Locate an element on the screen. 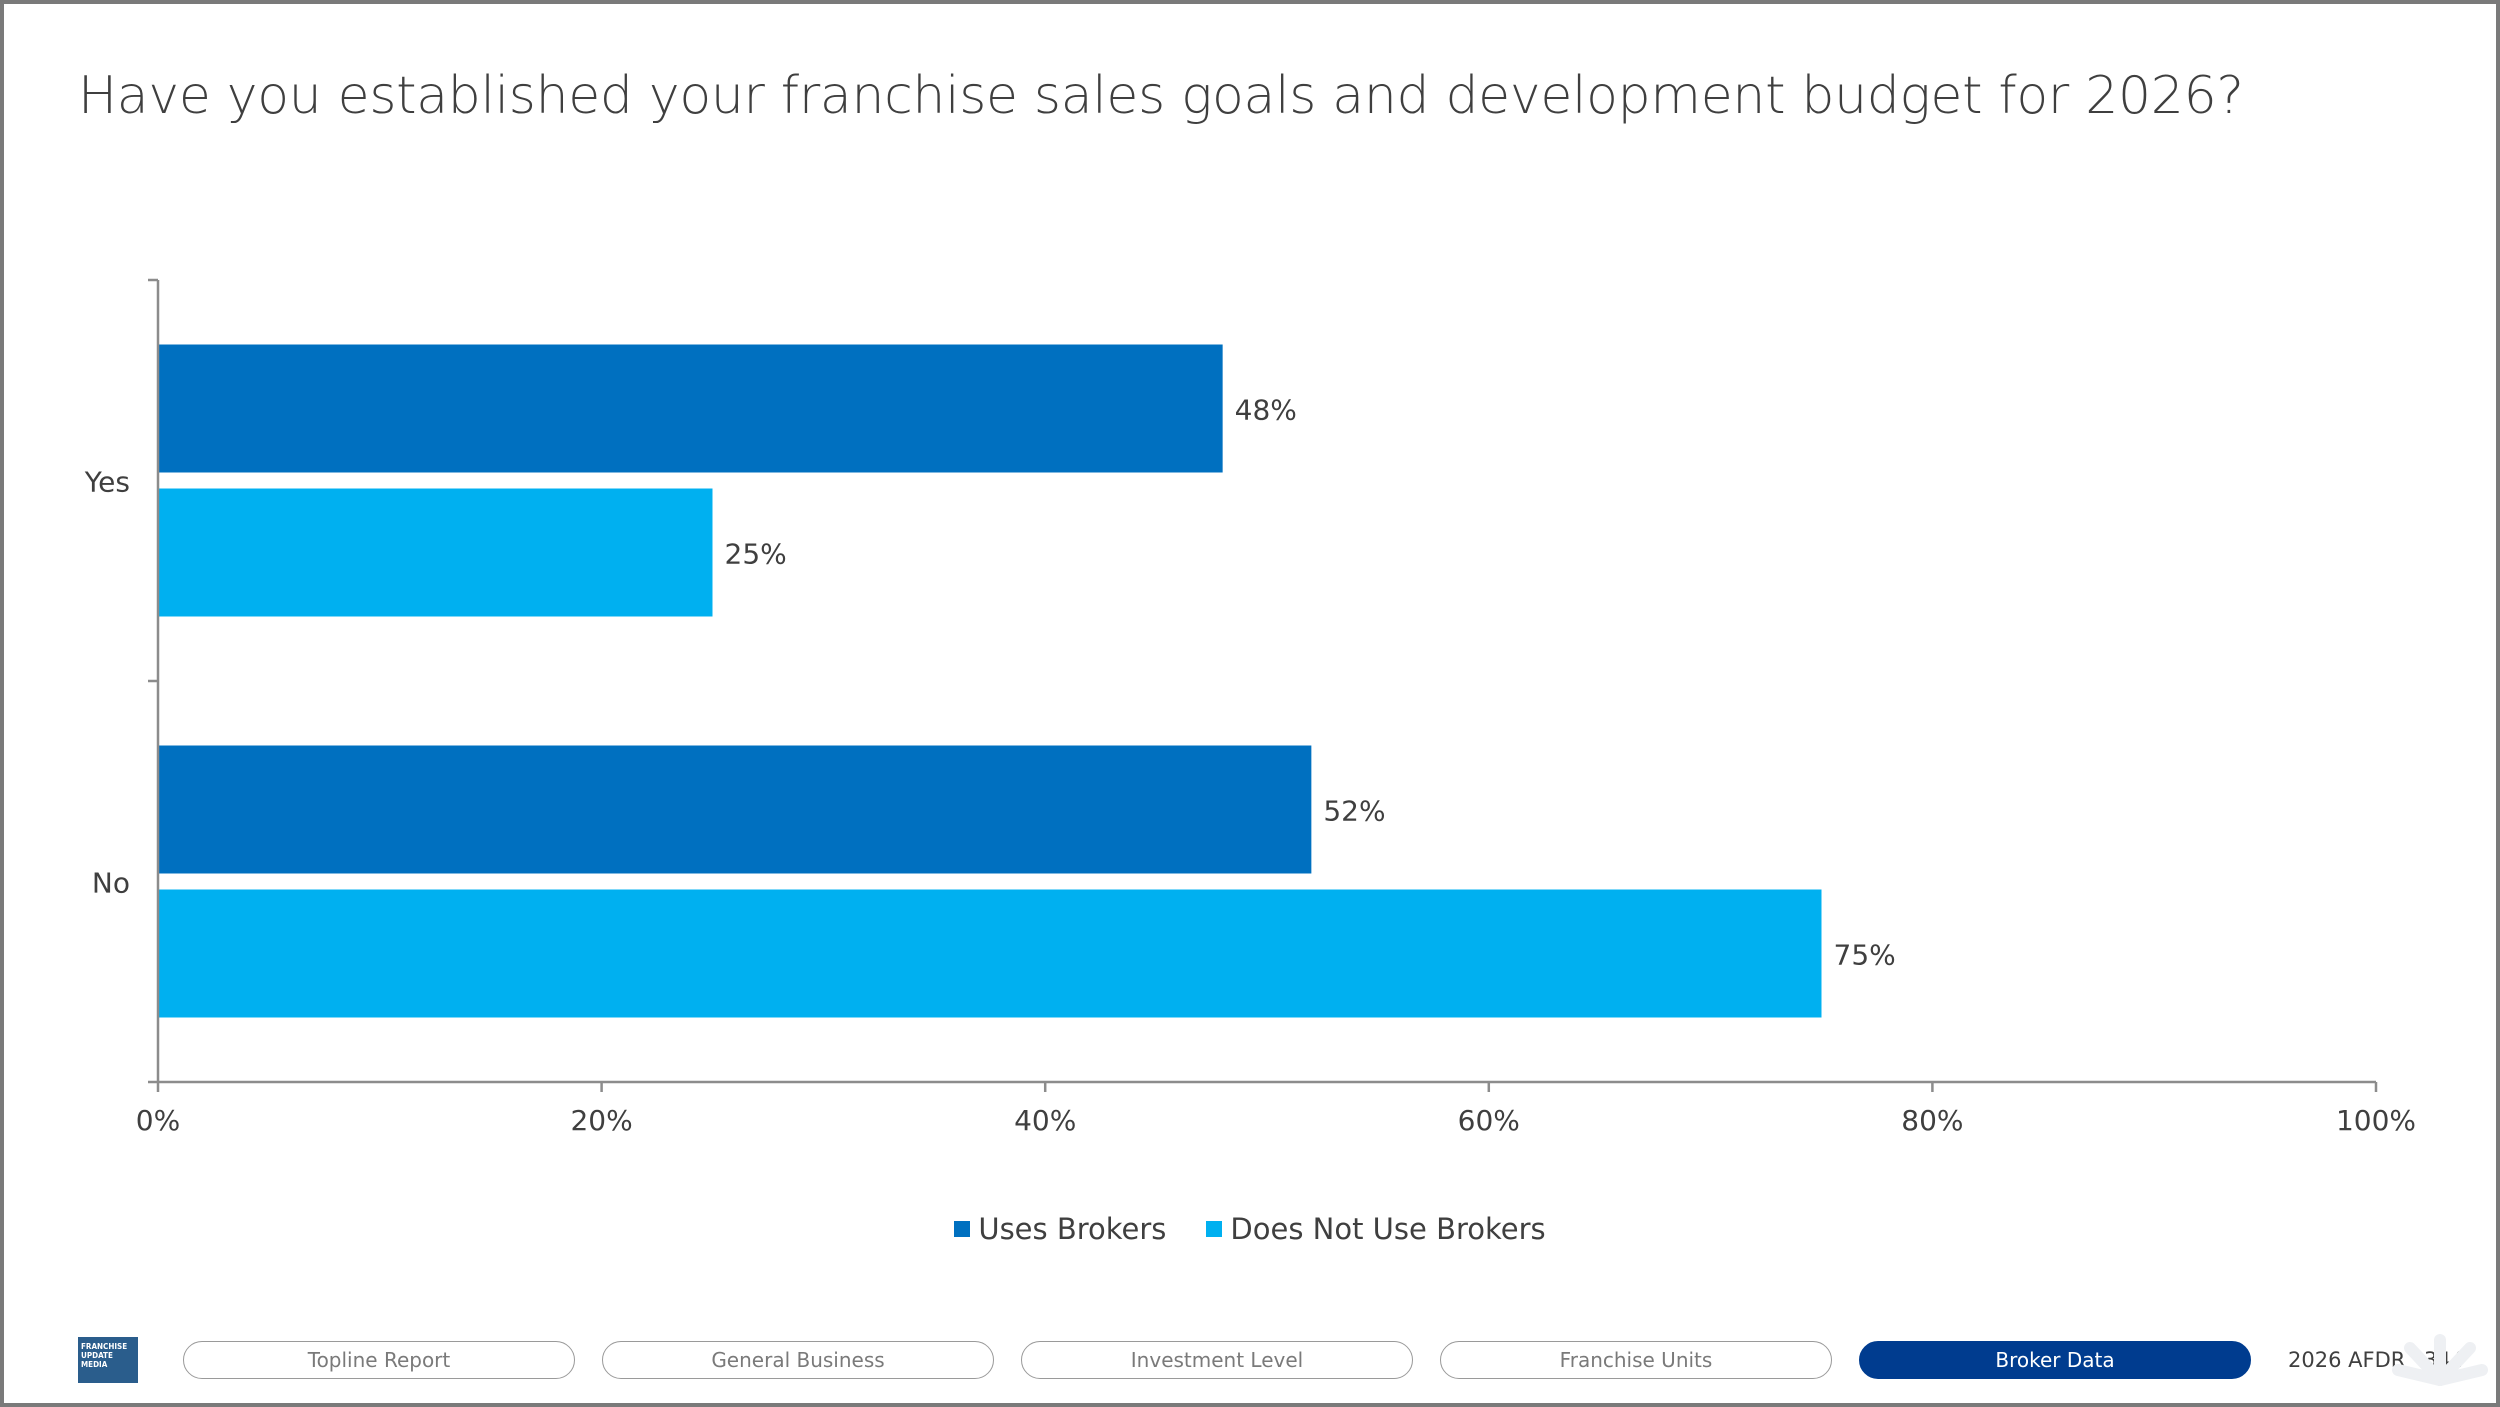 This screenshot has height=1407, width=2500. x-tick-label: 40% is located at coordinates (1045, 1120).